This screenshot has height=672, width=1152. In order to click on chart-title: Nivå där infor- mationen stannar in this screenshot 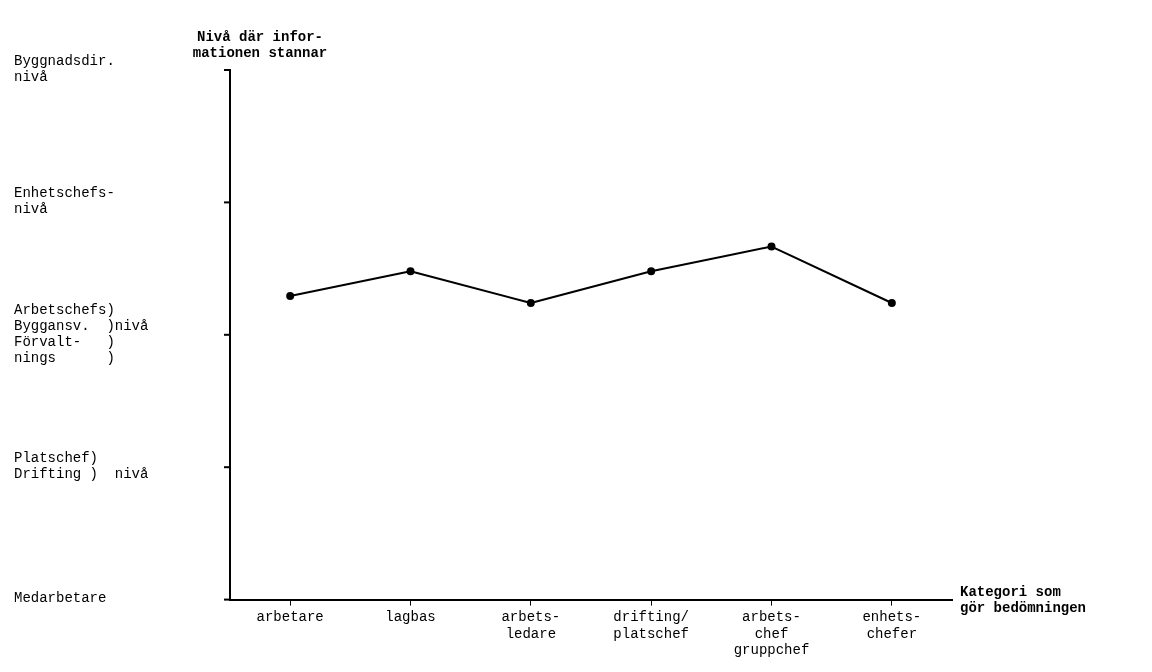, I will do `click(260, 44)`.